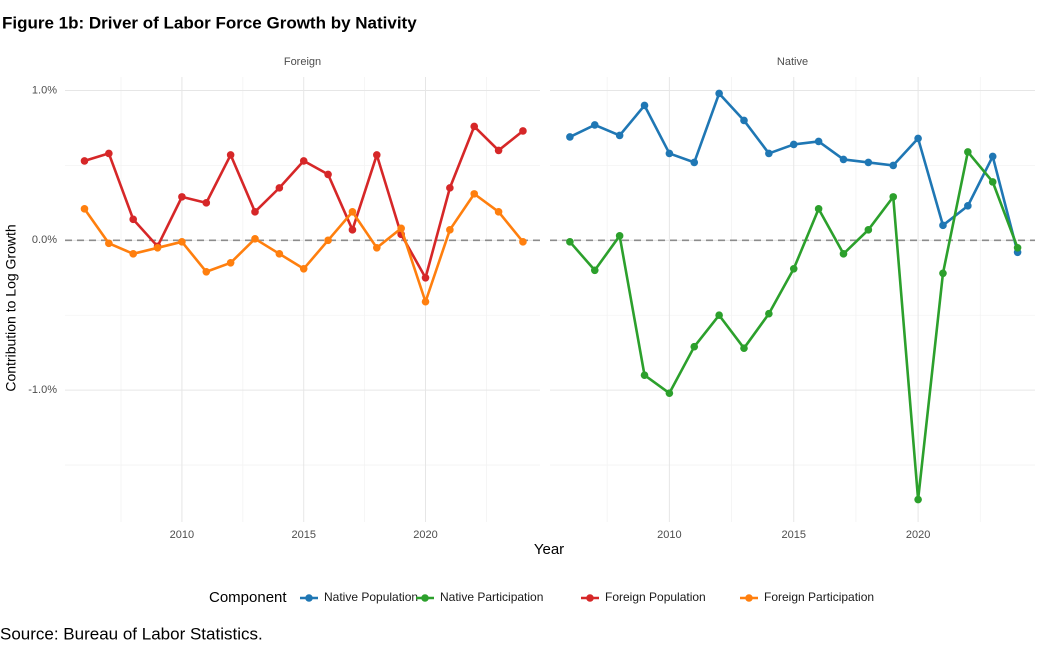 This screenshot has width=1044, height=663. Describe the element at coordinates (42, 390) in the screenshot. I see `y-tick-label: -1.0%` at that location.